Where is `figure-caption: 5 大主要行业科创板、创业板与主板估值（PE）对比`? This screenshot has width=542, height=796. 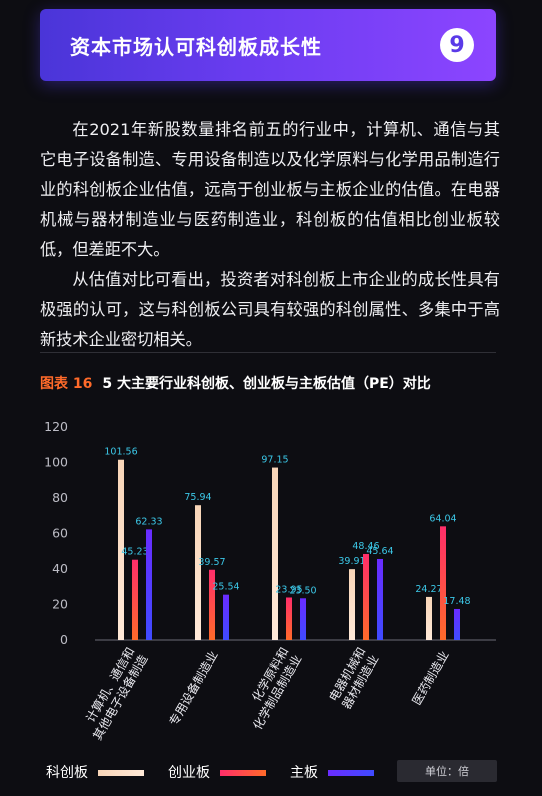
figure-caption: 5 大主要行业科创板、创业板与主板估值（PE）对比 is located at coordinates (266, 384).